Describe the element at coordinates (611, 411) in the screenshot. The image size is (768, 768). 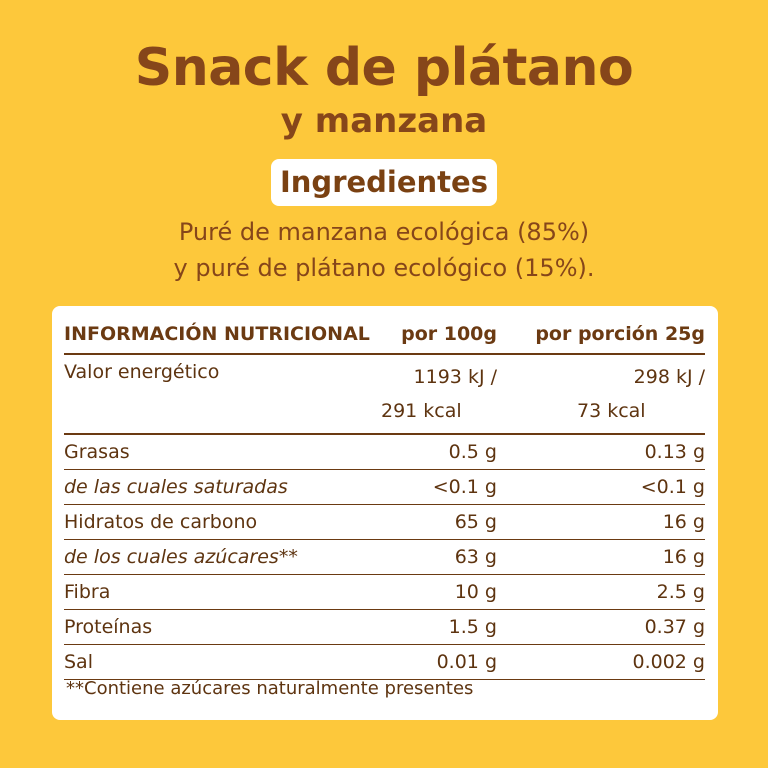
I see `energy-portion-kcal: 73 kcal` at that location.